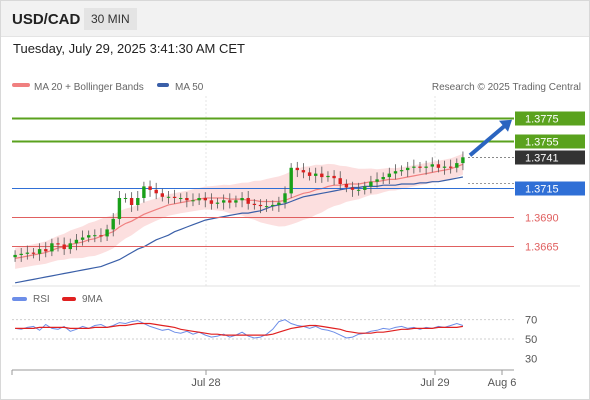 The image size is (590, 400). Describe the element at coordinates (129, 48) in the screenshot. I see `chart-datetime: Tuesday, July 29, 2025 3:41:30 AM CET` at that location.